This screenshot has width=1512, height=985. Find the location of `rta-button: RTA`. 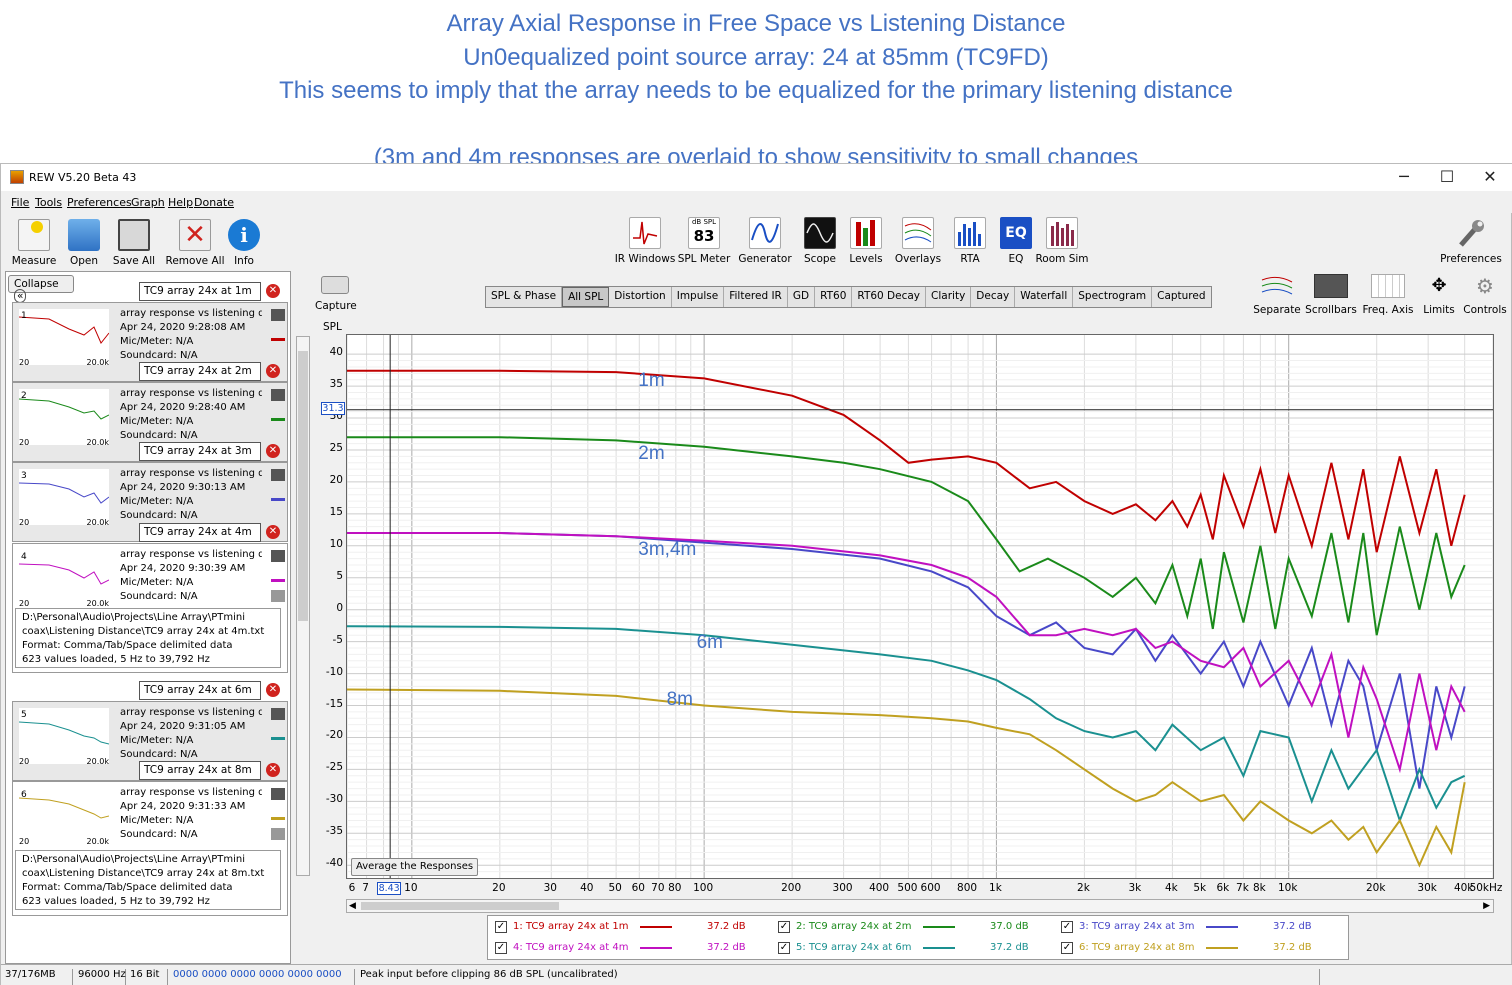

rta-button: RTA is located at coordinates (970, 241).